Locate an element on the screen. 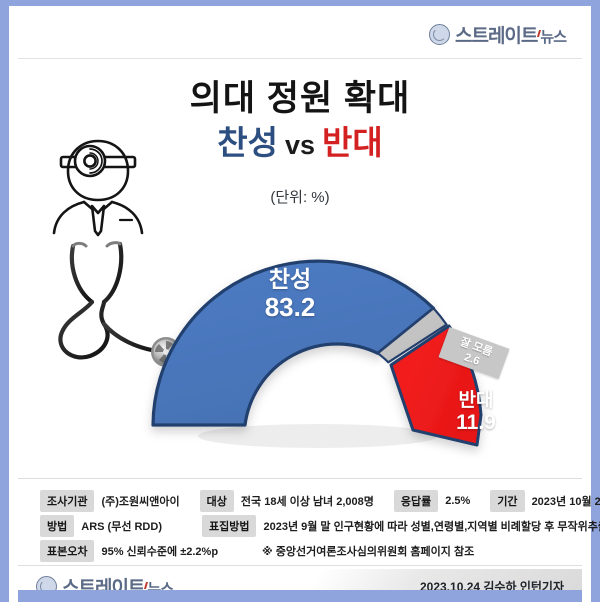  chart-label-con: 반대 11.9 is located at coordinates (476, 412).